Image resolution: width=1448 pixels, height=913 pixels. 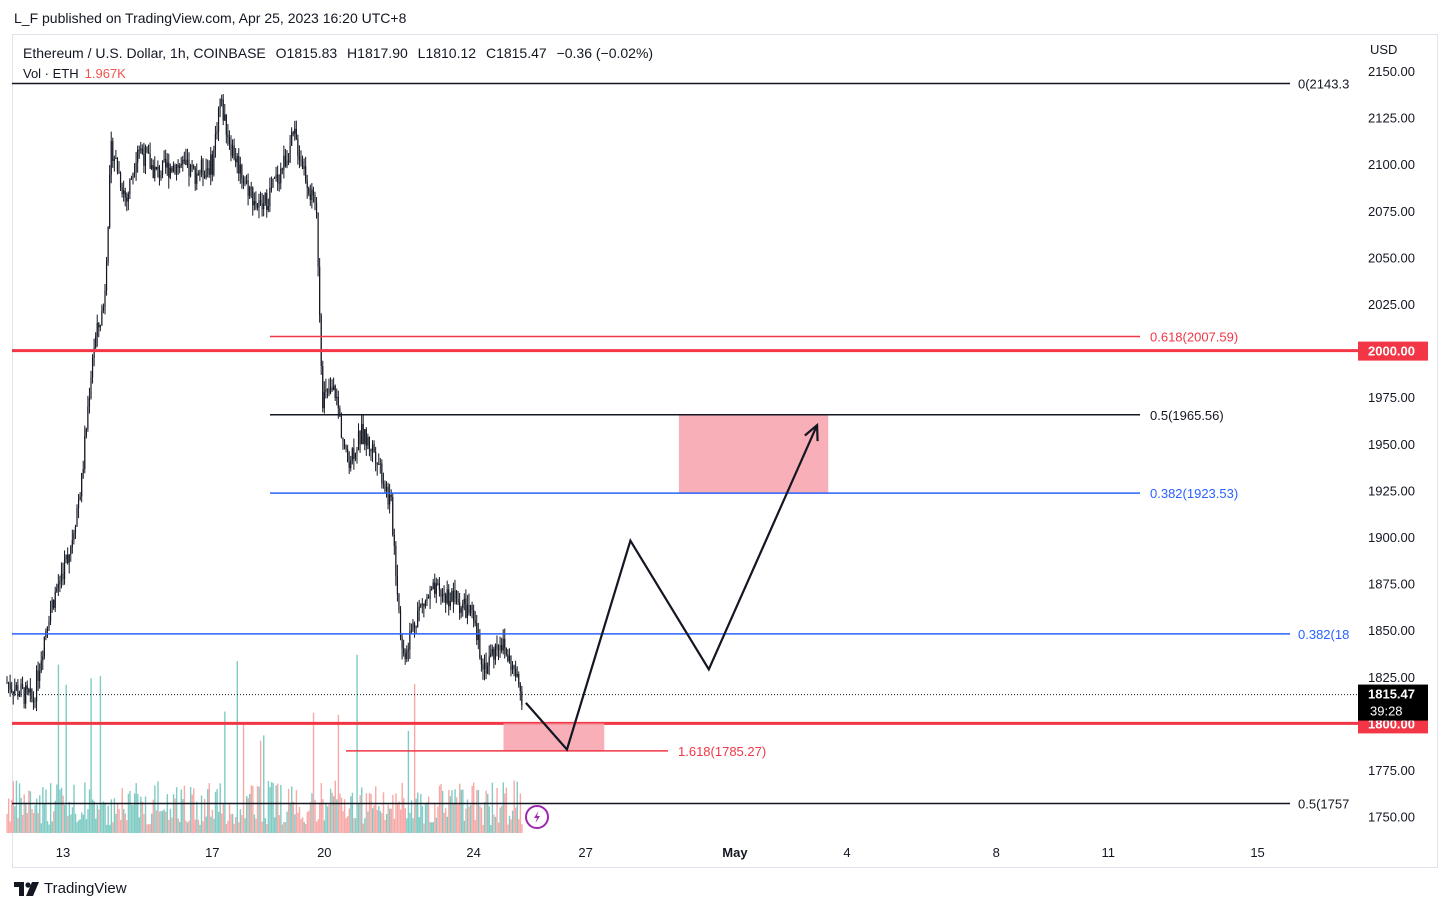 I want to click on replay-icon, so click(x=537, y=817).